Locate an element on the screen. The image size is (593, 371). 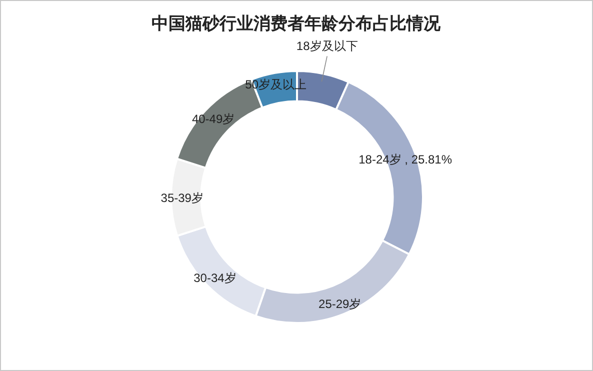
slice-label: 25-29岁 is located at coordinates (340, 304).